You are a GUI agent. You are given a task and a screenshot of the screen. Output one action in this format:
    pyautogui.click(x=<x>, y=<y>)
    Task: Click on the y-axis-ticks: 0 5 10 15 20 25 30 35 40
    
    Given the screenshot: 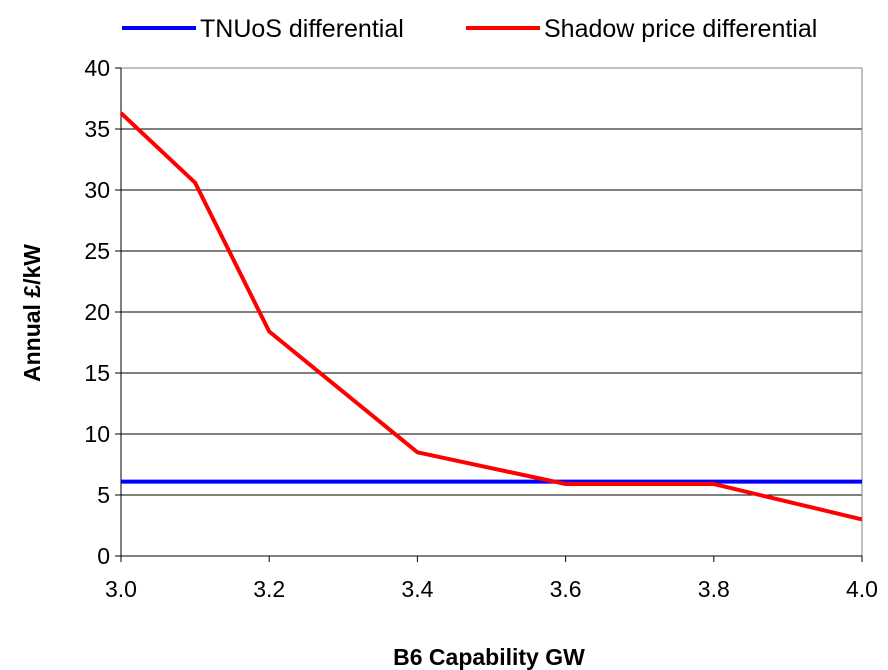 What is the action you would take?
    pyautogui.click(x=102, y=312)
    